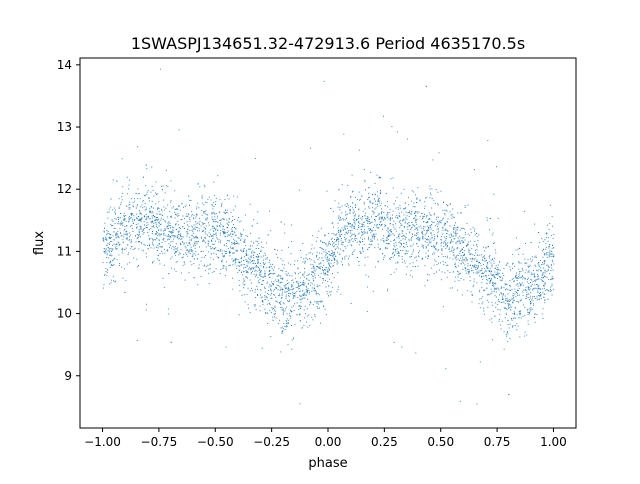 This screenshot has width=640, height=484. What do you see at coordinates (64, 189) in the screenshot?
I see `y-tick-label: 12` at bounding box center [64, 189].